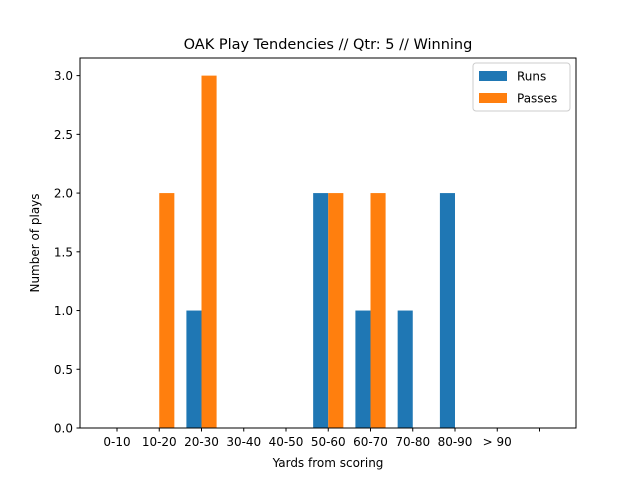 The width and height of the screenshot is (640, 480). Describe the element at coordinates (243, 442) in the screenshot. I see `x-tick-label: 30-40` at that location.